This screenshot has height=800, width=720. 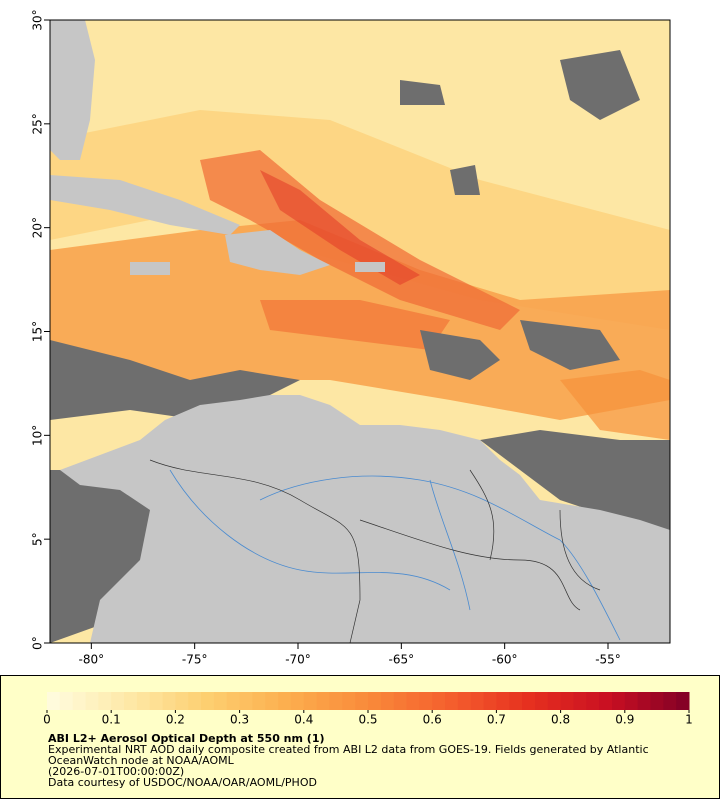 I want to click on colorbar-tick-label: 0.8, so click(x=560, y=720).